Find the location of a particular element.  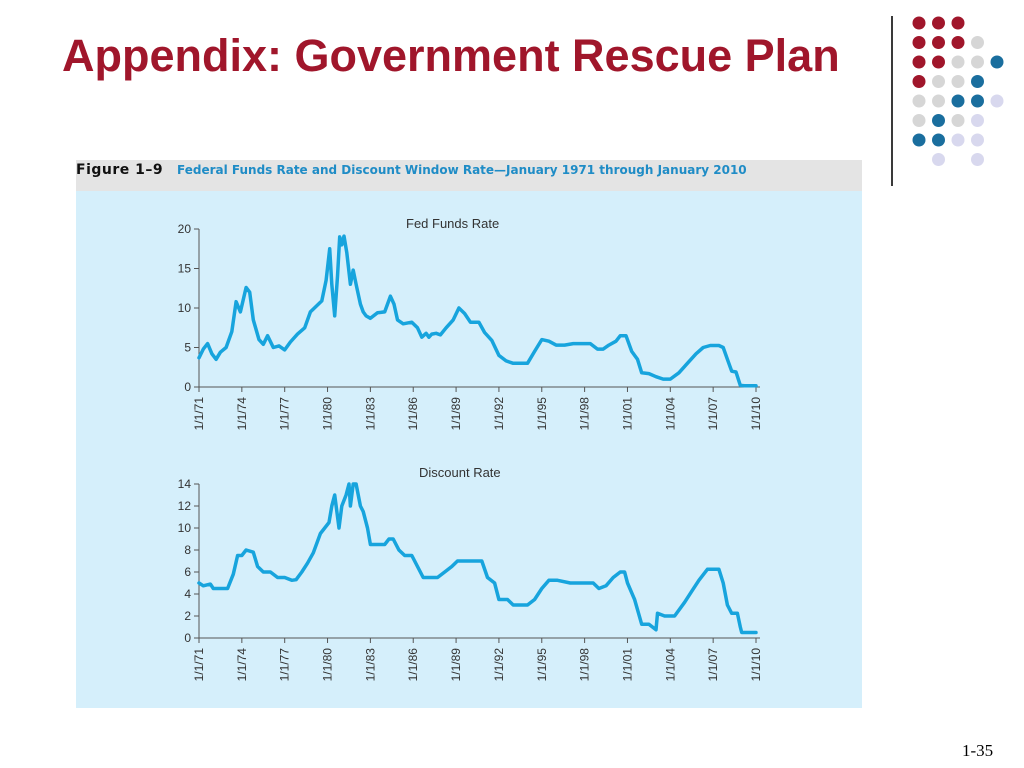

slide-number: 1-35 is located at coordinates (978, 750).